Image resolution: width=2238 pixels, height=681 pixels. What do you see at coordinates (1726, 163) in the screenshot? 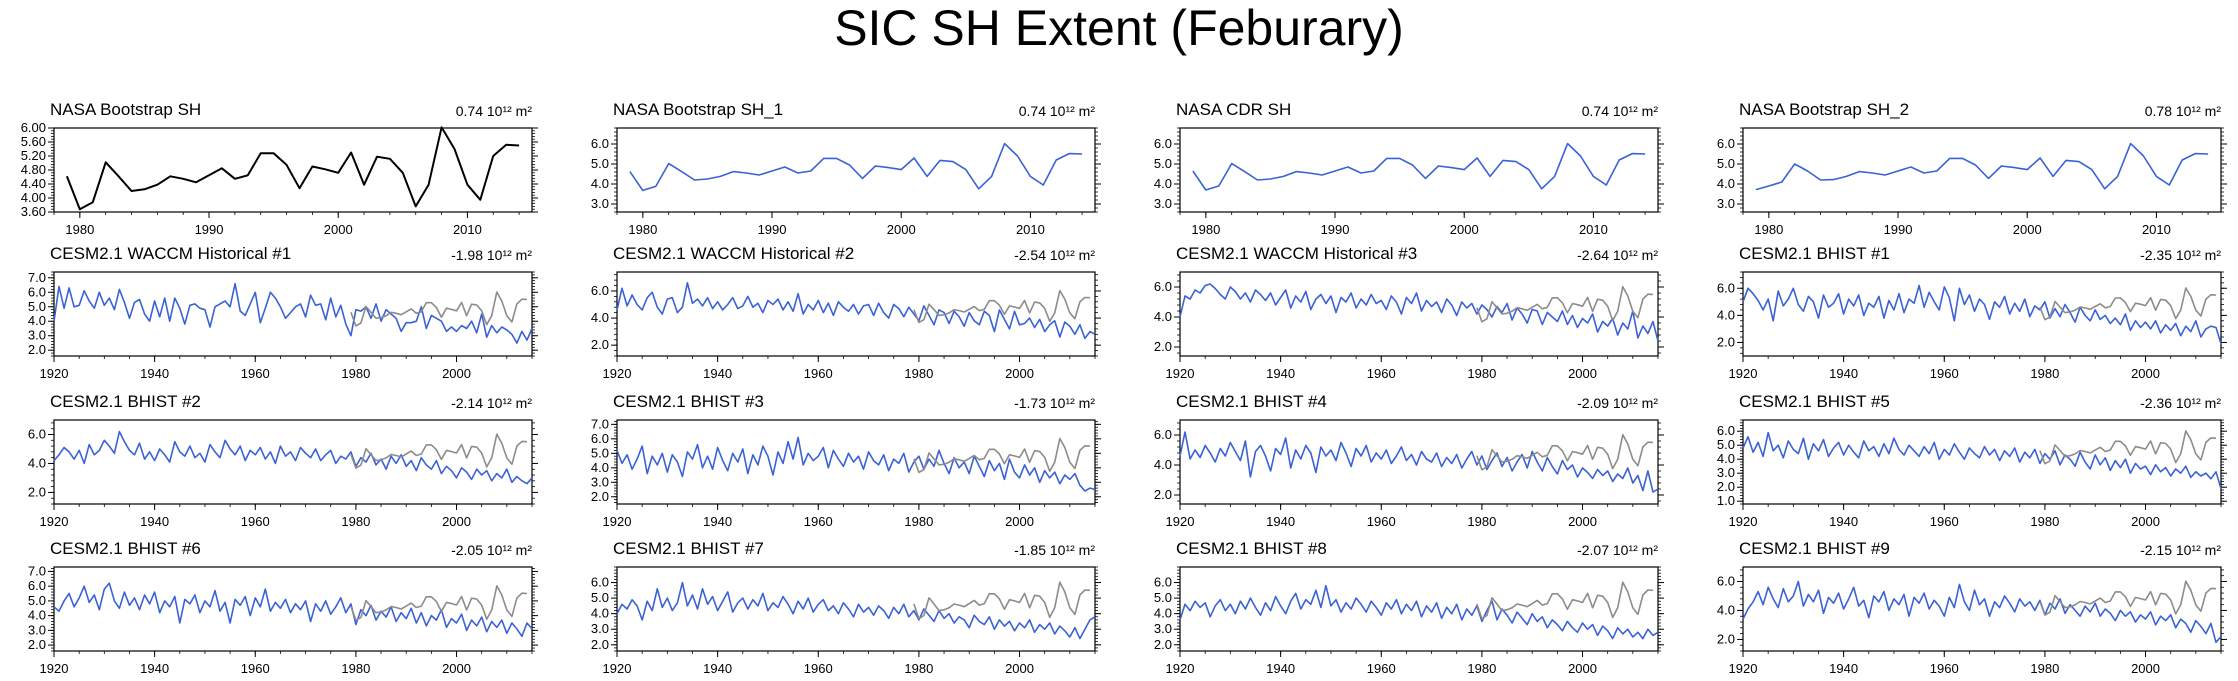
I see `y-tick-label: 5.0` at bounding box center [1726, 163].